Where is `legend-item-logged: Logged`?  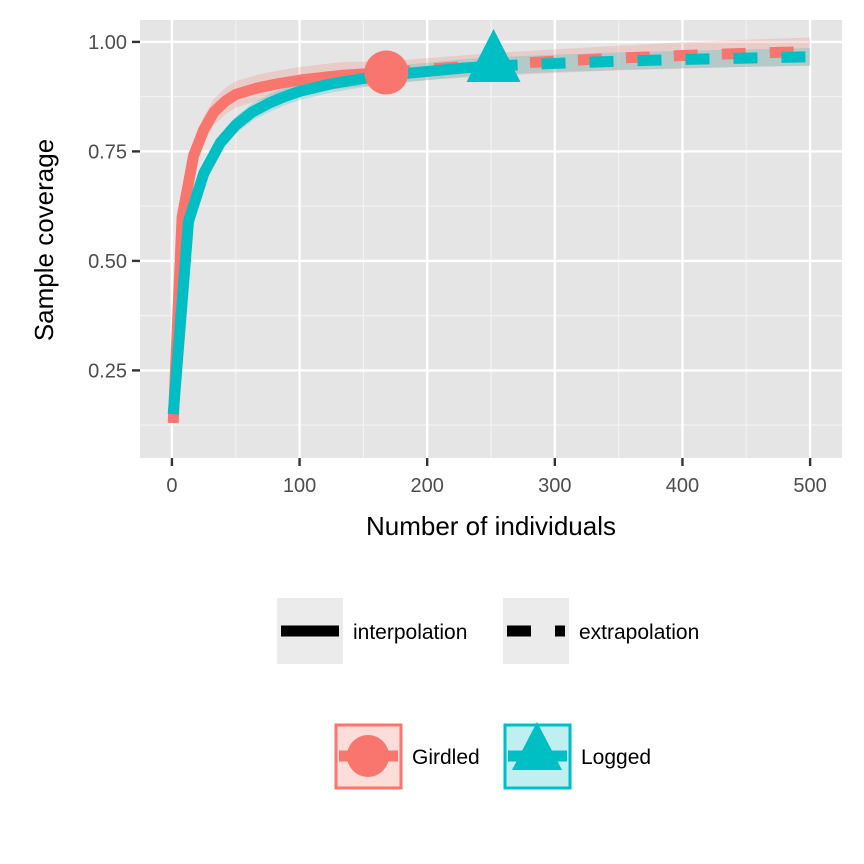 legend-item-logged: Logged is located at coordinates (577, 756).